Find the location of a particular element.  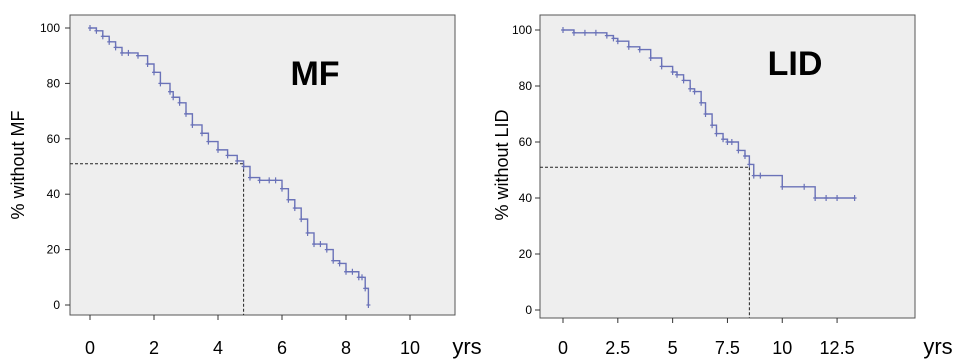

panel-title: LID is located at coordinates (795, 64).